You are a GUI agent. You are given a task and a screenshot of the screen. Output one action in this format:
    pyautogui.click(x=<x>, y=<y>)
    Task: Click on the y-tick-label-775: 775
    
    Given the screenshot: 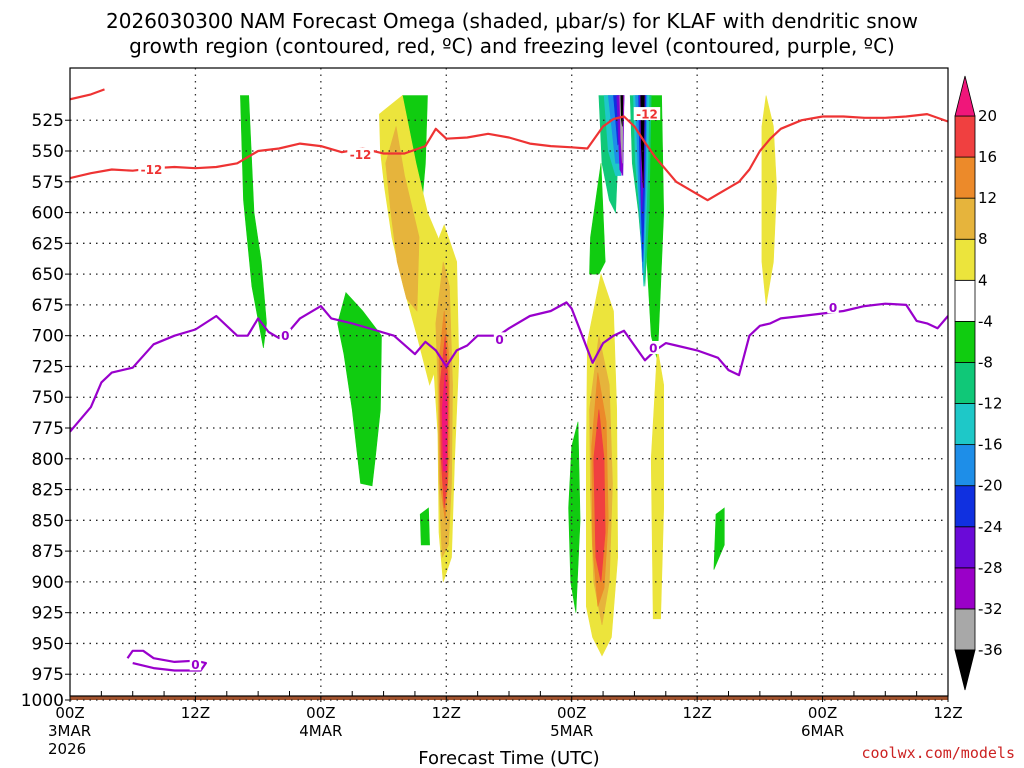 What is the action you would take?
    pyautogui.click(x=48, y=429)
    